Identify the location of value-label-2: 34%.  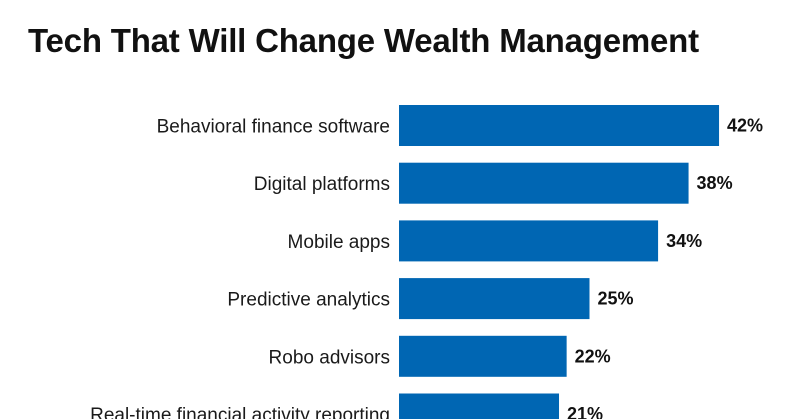
(684, 241).